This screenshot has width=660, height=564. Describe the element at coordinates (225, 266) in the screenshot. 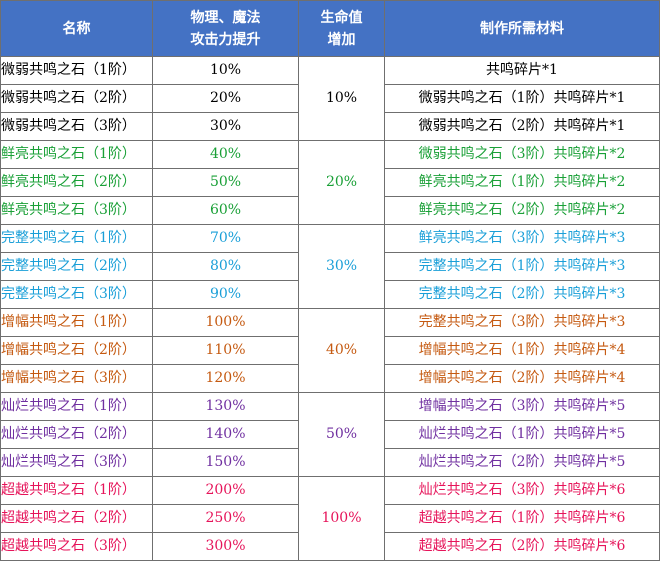

I see `attack-boost-cell: 80%` at that location.